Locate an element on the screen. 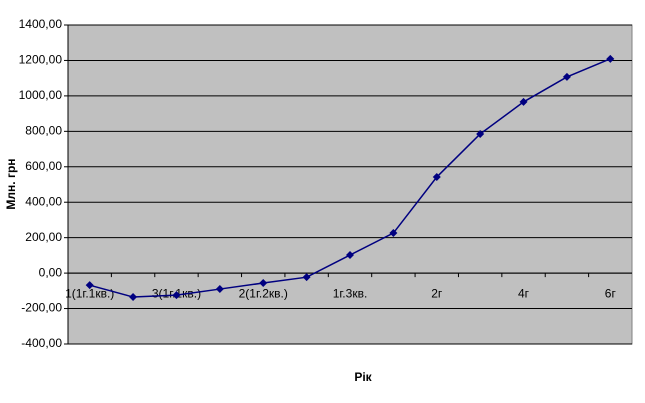  x-tick-label: 1г.3кв. is located at coordinates (350, 293).